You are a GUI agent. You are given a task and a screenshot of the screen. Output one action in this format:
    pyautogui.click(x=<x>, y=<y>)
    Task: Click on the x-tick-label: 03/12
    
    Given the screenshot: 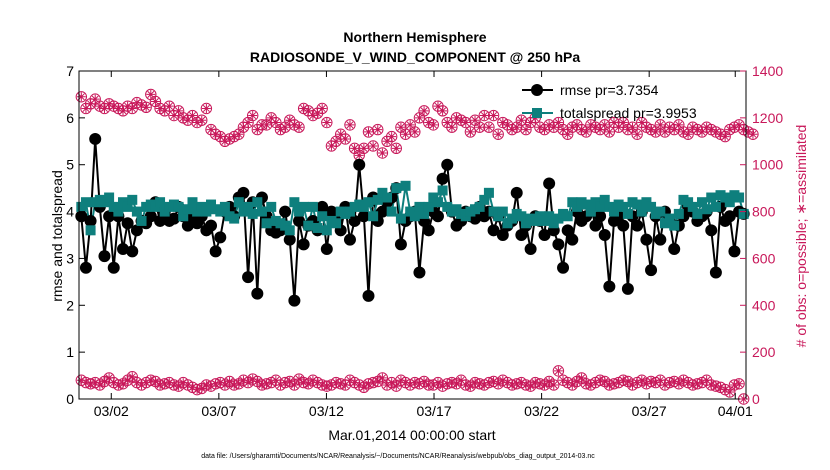 What is the action you would take?
    pyautogui.click(x=326, y=411)
    